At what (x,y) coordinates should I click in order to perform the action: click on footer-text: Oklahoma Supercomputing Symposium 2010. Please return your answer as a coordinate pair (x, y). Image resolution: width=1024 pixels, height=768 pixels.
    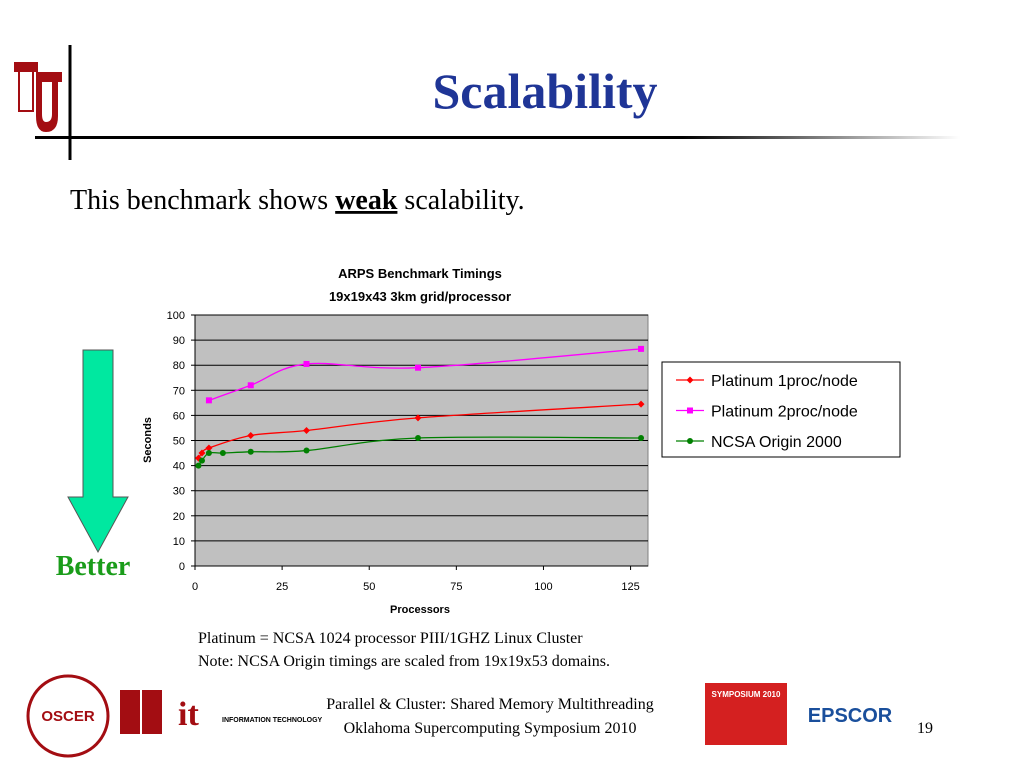
    Looking at the image, I should click on (490, 728).